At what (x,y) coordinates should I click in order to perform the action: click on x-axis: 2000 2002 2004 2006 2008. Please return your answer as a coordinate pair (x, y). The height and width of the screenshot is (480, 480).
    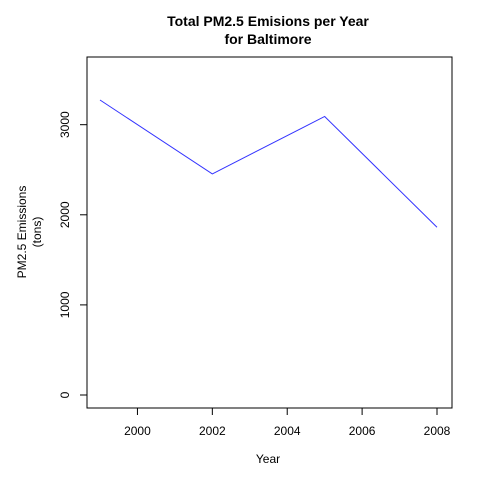
    Looking at the image, I should click on (287, 422).